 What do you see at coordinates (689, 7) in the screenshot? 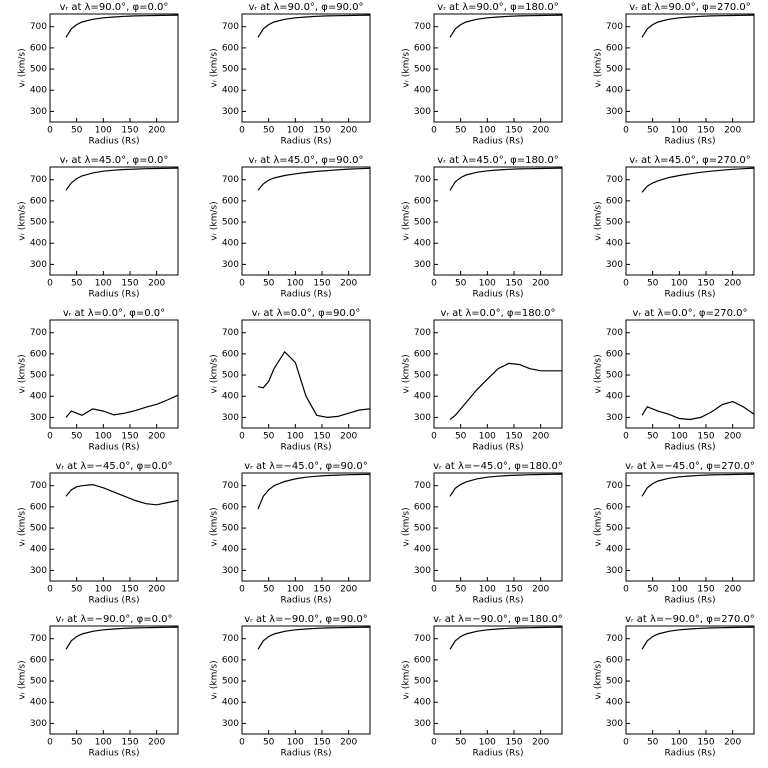
I see `chart-title: vᵣ at λ=90.0°, φ=270.0°` at bounding box center [689, 7].